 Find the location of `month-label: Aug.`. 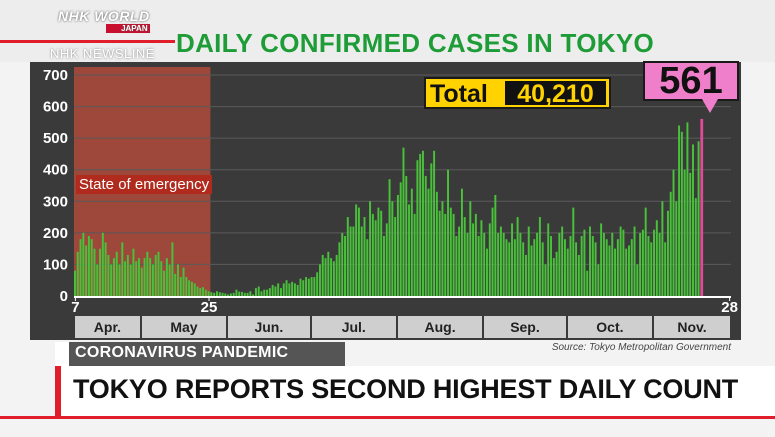

month-label: Aug. is located at coordinates (440, 327).